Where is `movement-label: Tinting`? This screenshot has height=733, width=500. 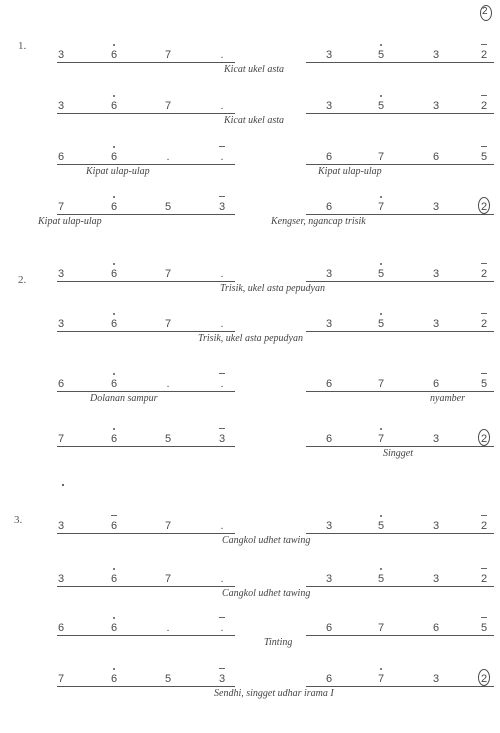 movement-label: Tinting is located at coordinates (278, 642).